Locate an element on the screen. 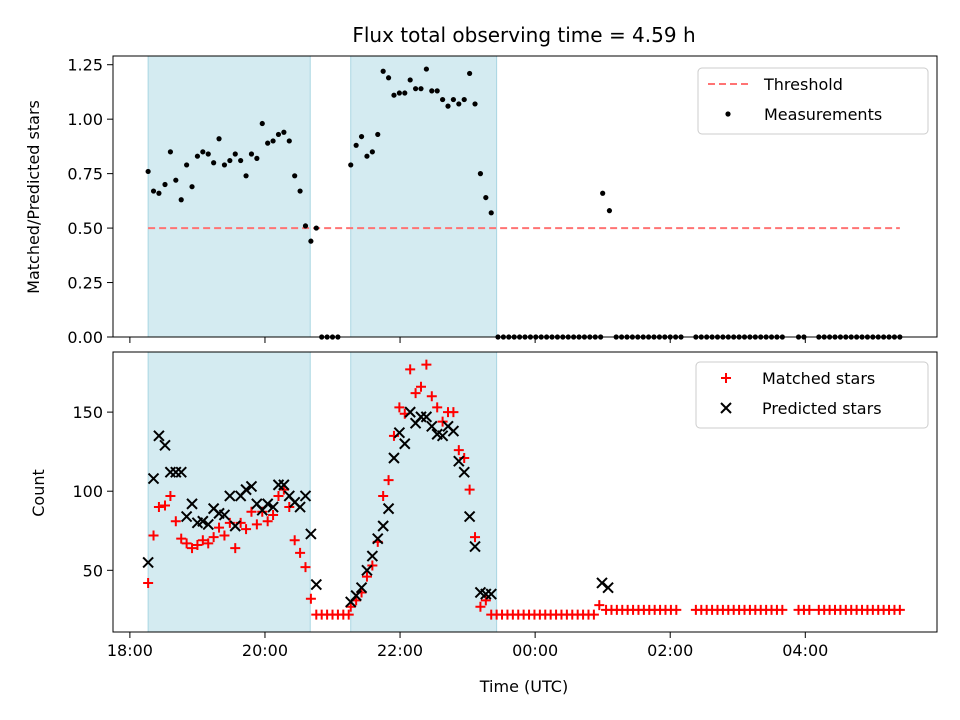 Image resolution: width=960 pixels, height=720 pixels. ratio-legend-label-0: Threshold is located at coordinates (803, 84).